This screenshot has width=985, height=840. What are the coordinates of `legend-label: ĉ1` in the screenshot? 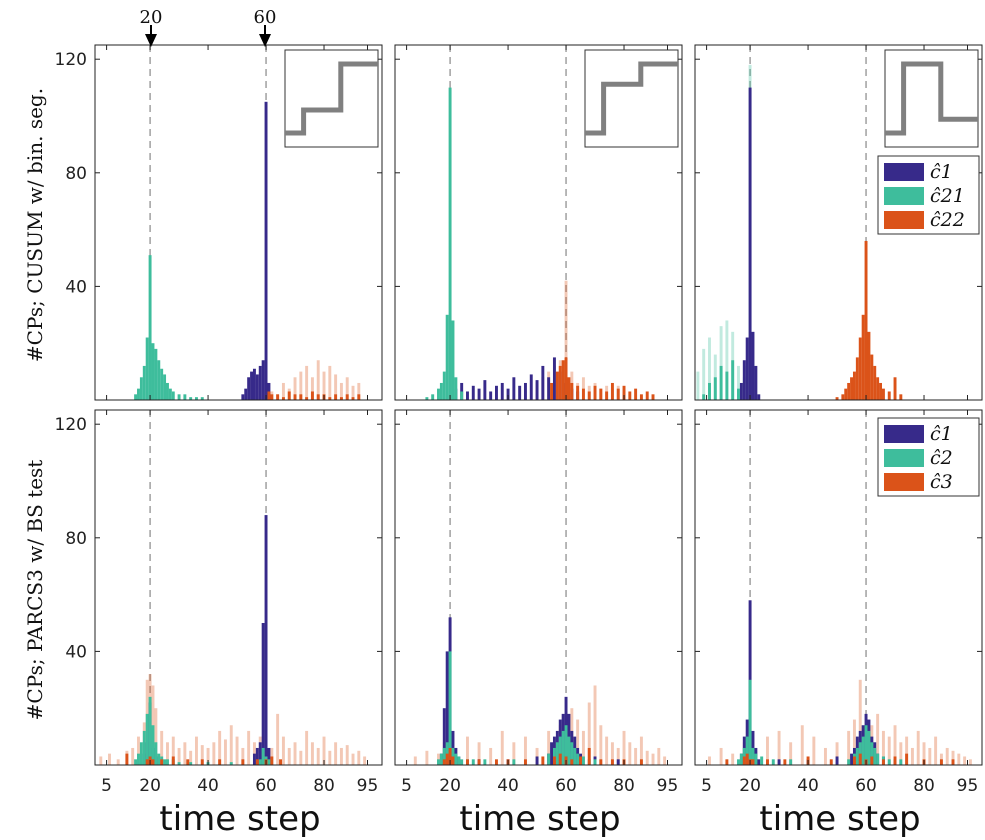 It's located at (941, 172).